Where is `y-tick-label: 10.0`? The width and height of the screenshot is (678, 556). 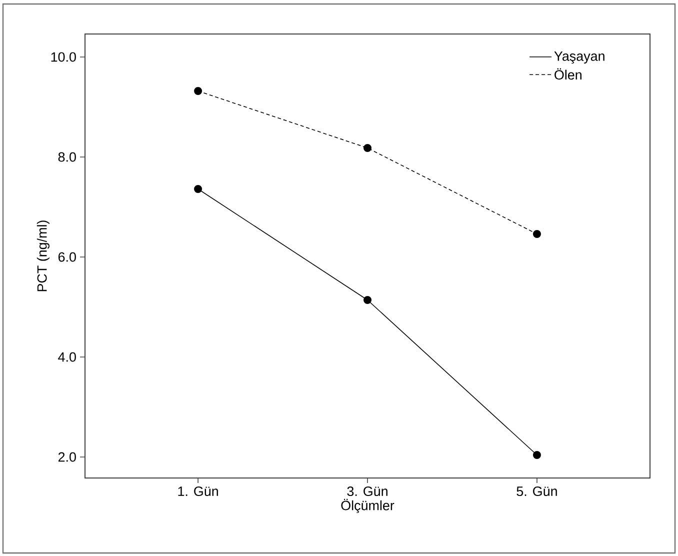 y-tick-label: 10.0 is located at coordinates (63, 57).